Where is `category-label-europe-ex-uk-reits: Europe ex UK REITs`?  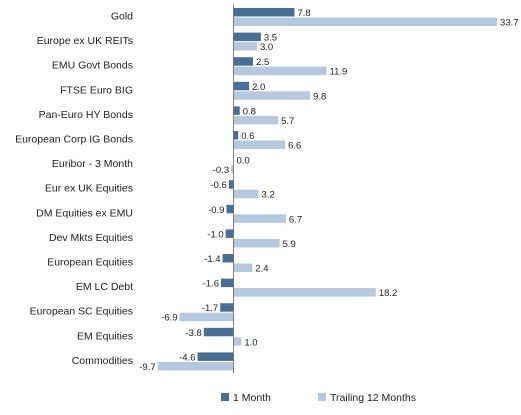 category-label-europe-ex-uk-reits: Europe ex UK REITs is located at coordinates (85, 41).